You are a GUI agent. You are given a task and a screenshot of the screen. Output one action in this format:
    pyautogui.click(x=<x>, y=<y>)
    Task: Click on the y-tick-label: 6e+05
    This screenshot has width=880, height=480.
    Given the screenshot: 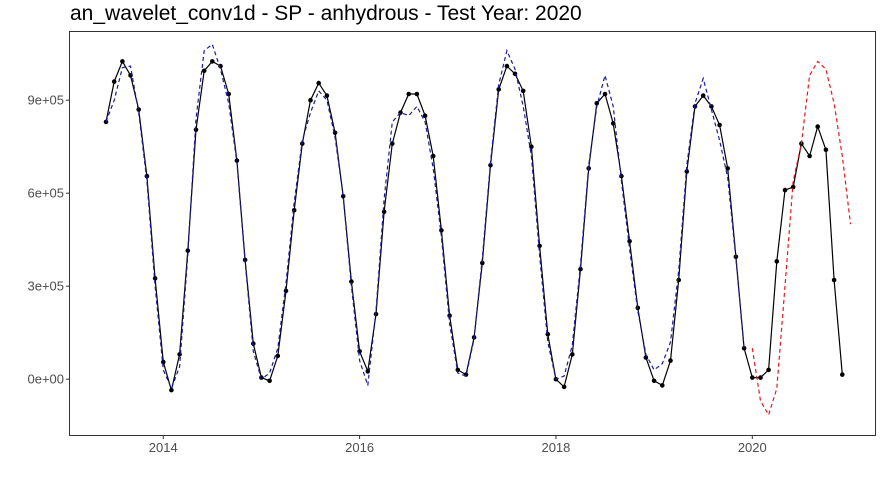 What is the action you would take?
    pyautogui.click(x=45, y=193)
    